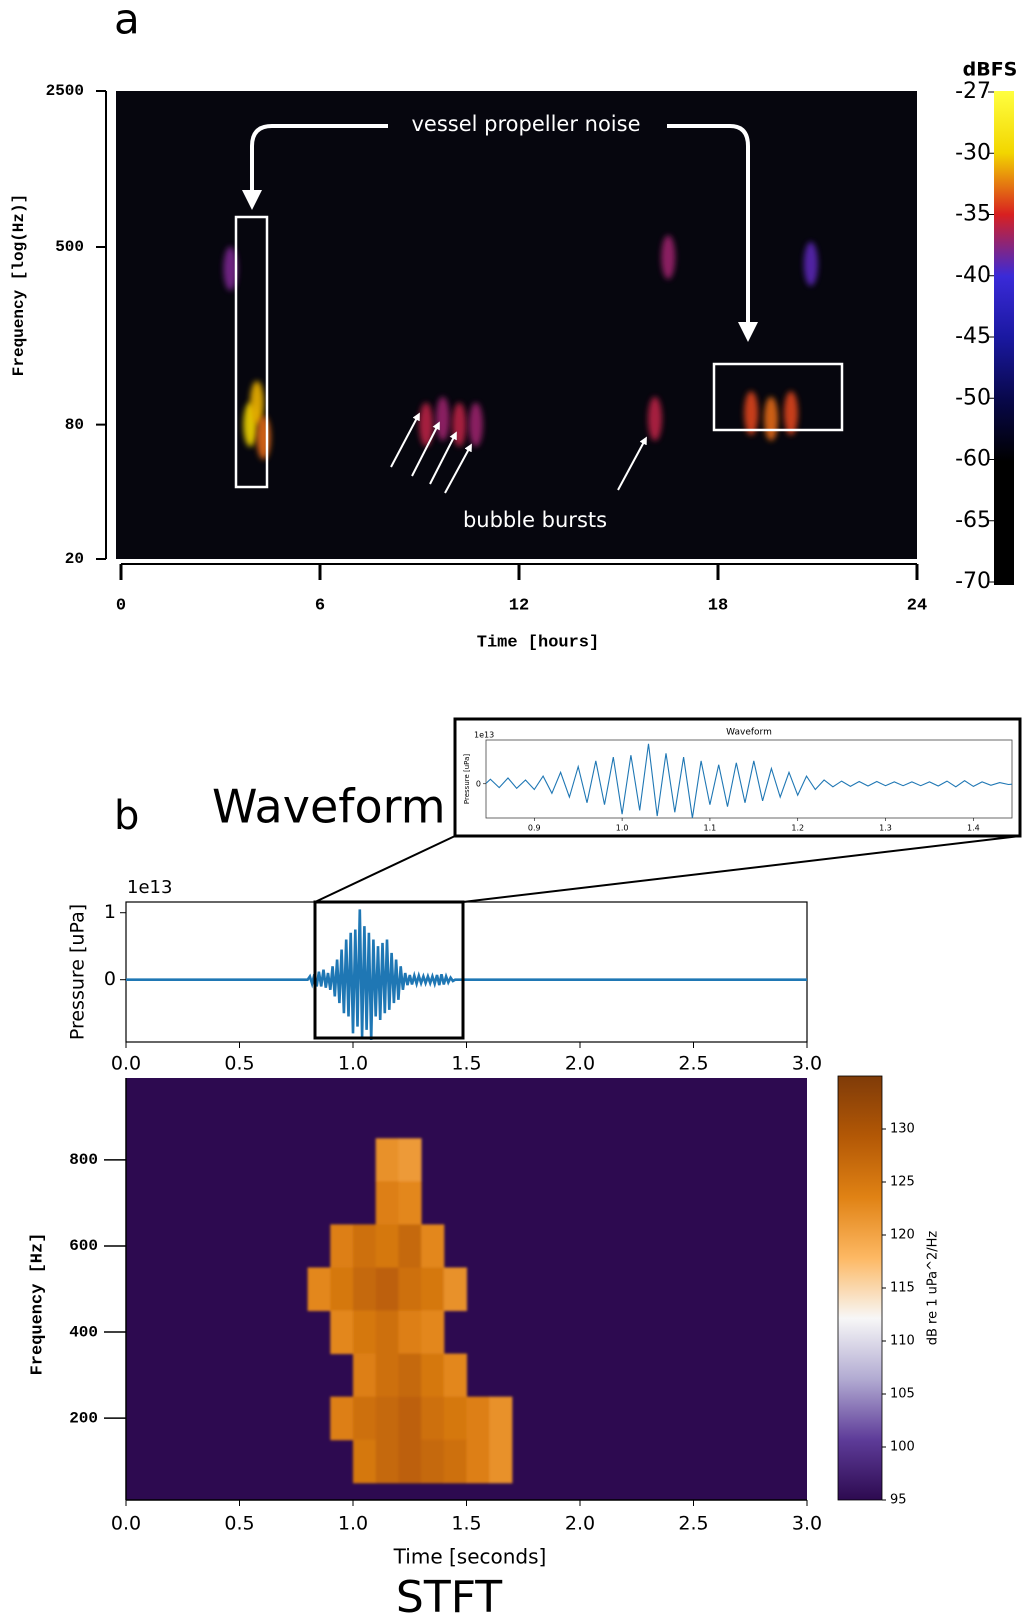  What do you see at coordinates (749, 779) in the screenshot?
I see `inset-frame` at bounding box center [749, 779].